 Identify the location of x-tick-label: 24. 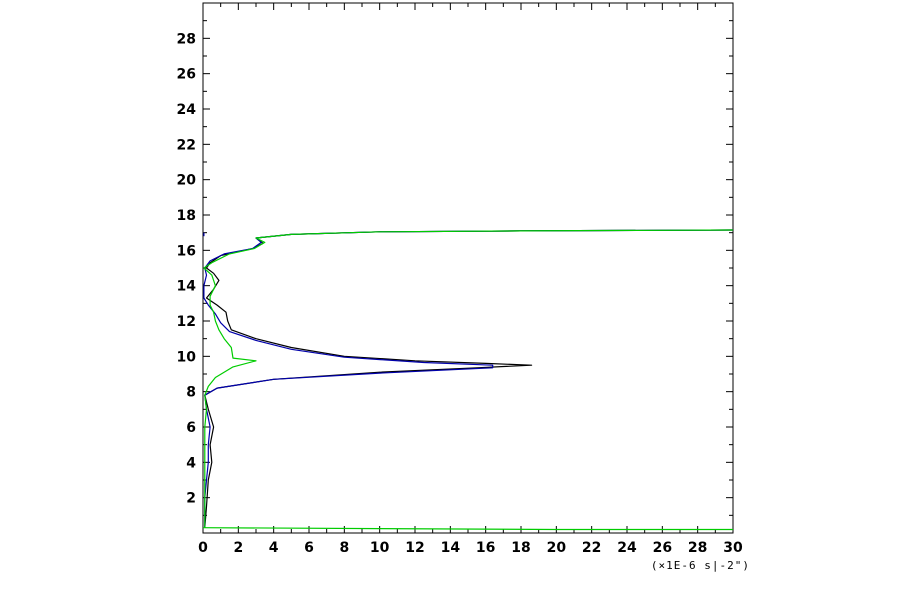
(627, 548).